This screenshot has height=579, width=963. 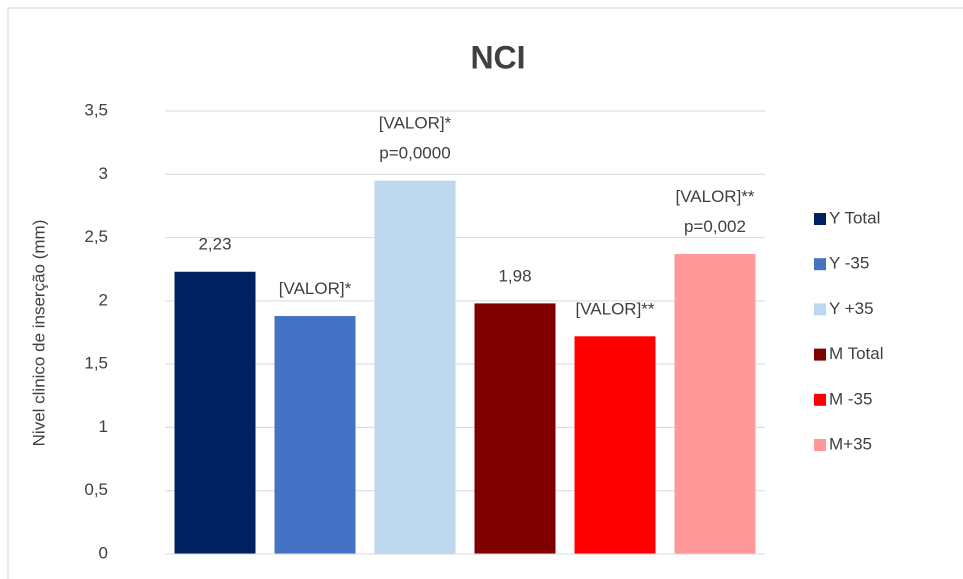 I want to click on chart-title: NCI, so click(x=497, y=57).